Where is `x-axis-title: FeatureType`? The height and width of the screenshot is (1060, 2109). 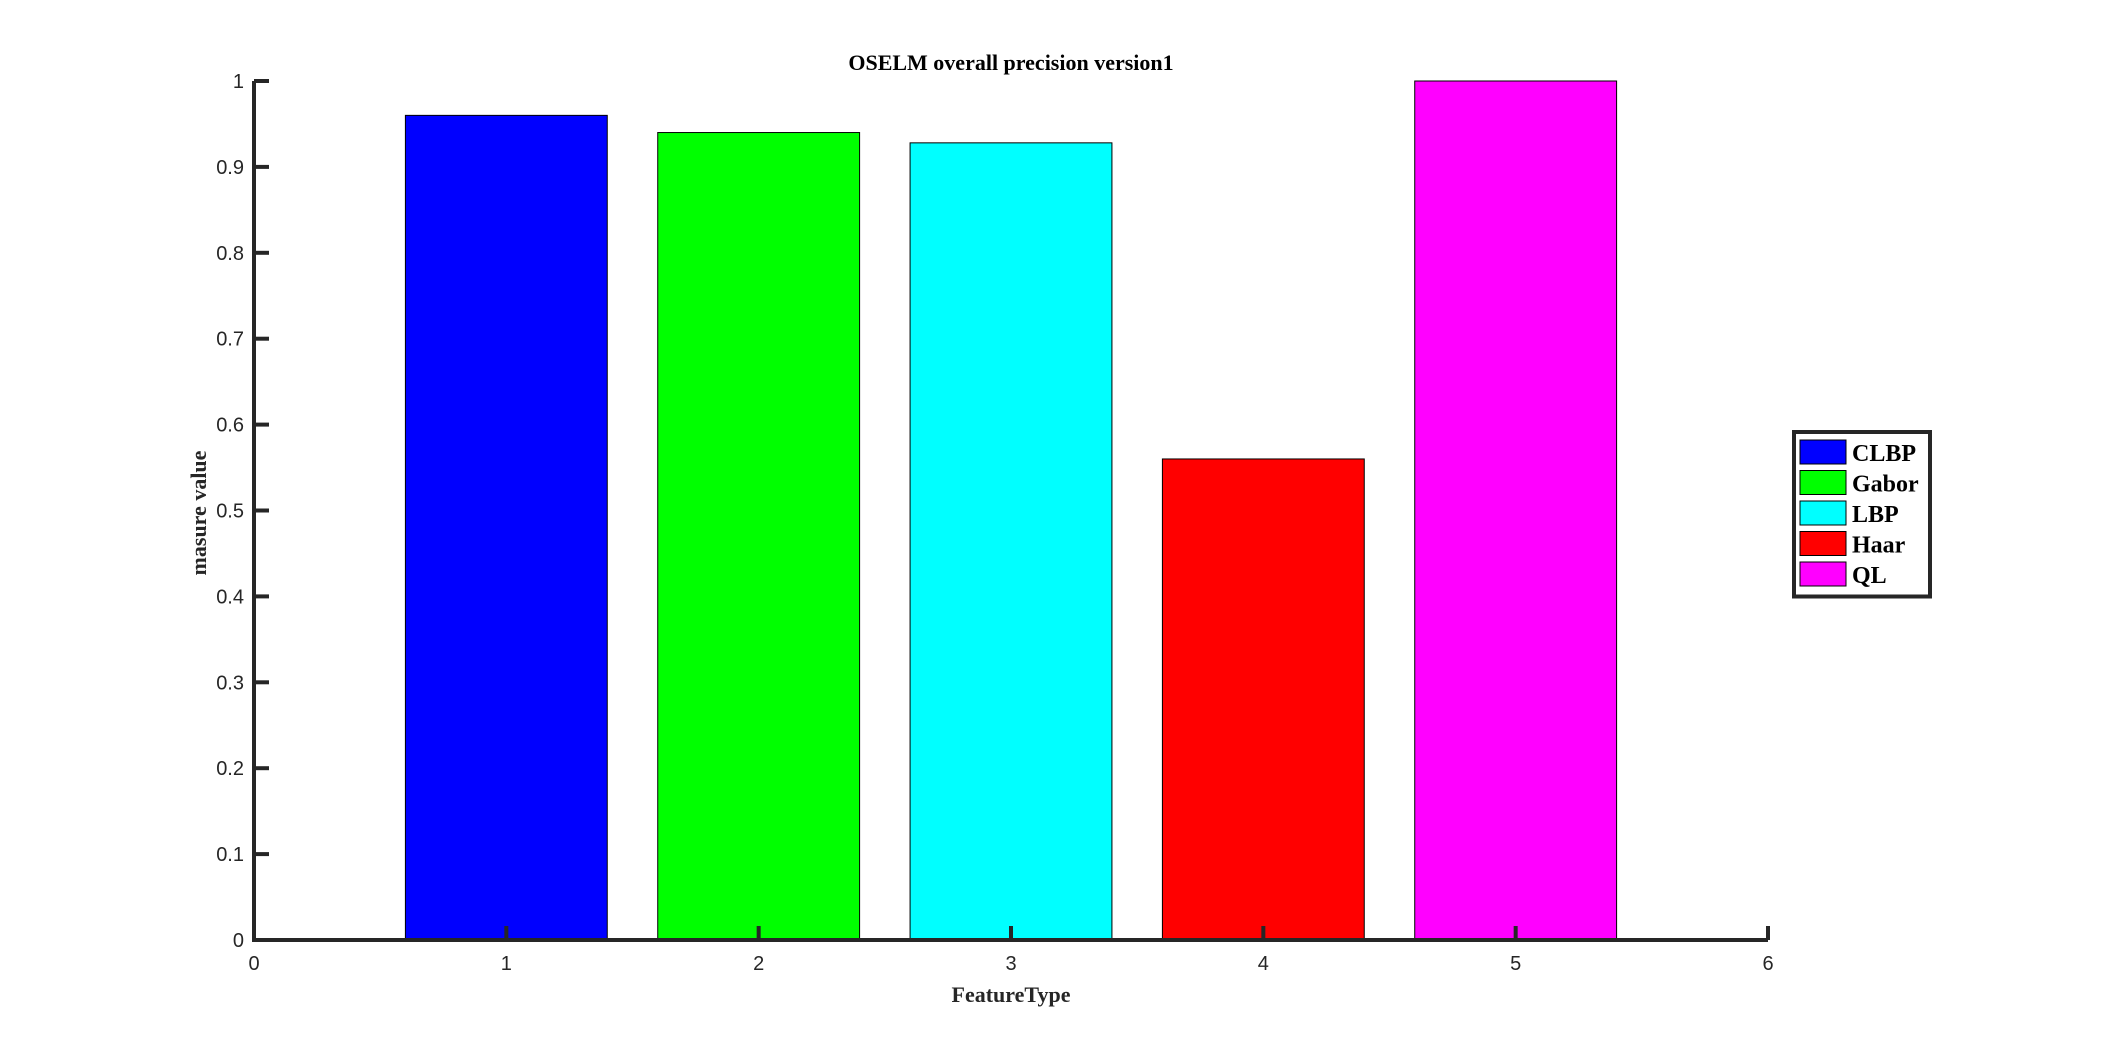 x-axis-title: FeatureType is located at coordinates (1011, 994).